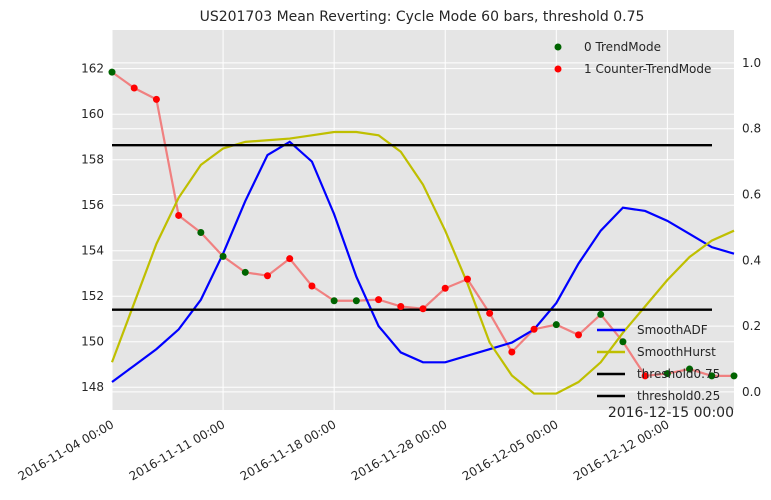 The height and width of the screenshot is (500, 771). Describe the element at coordinates (676, 352) in the screenshot. I see `legend-bottom-label: SmoothHurst` at that location.